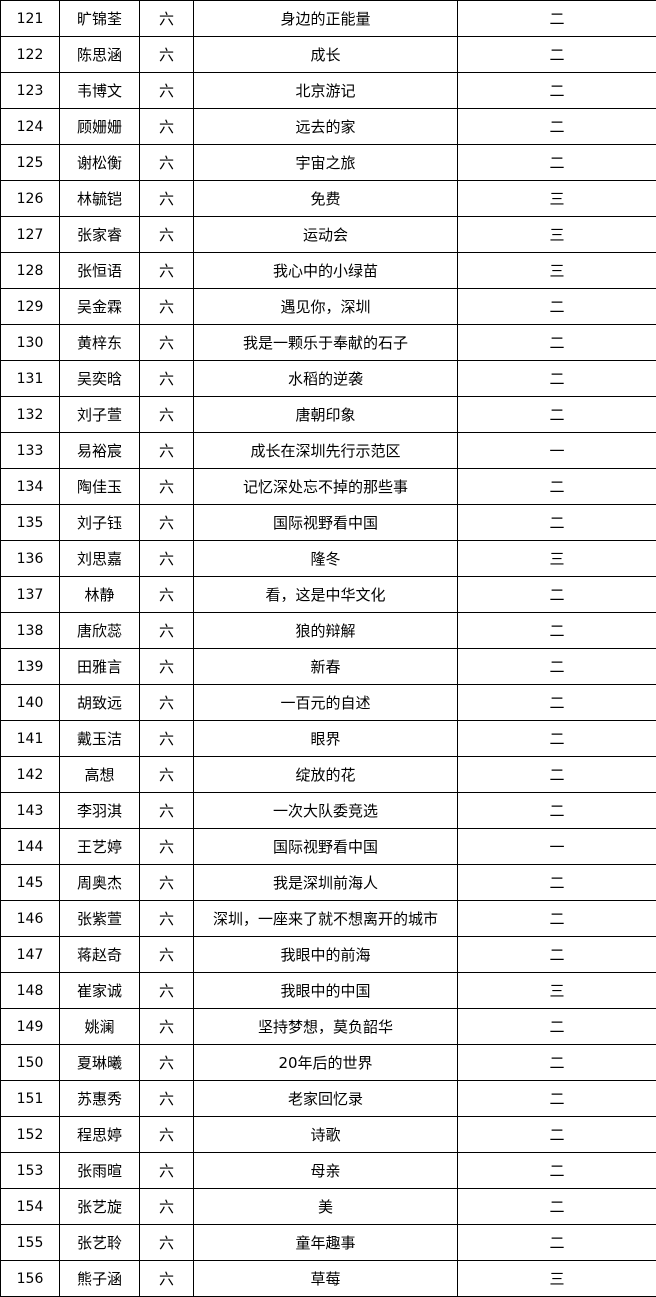  I want to click on row-number-cell: 135, so click(30, 522).